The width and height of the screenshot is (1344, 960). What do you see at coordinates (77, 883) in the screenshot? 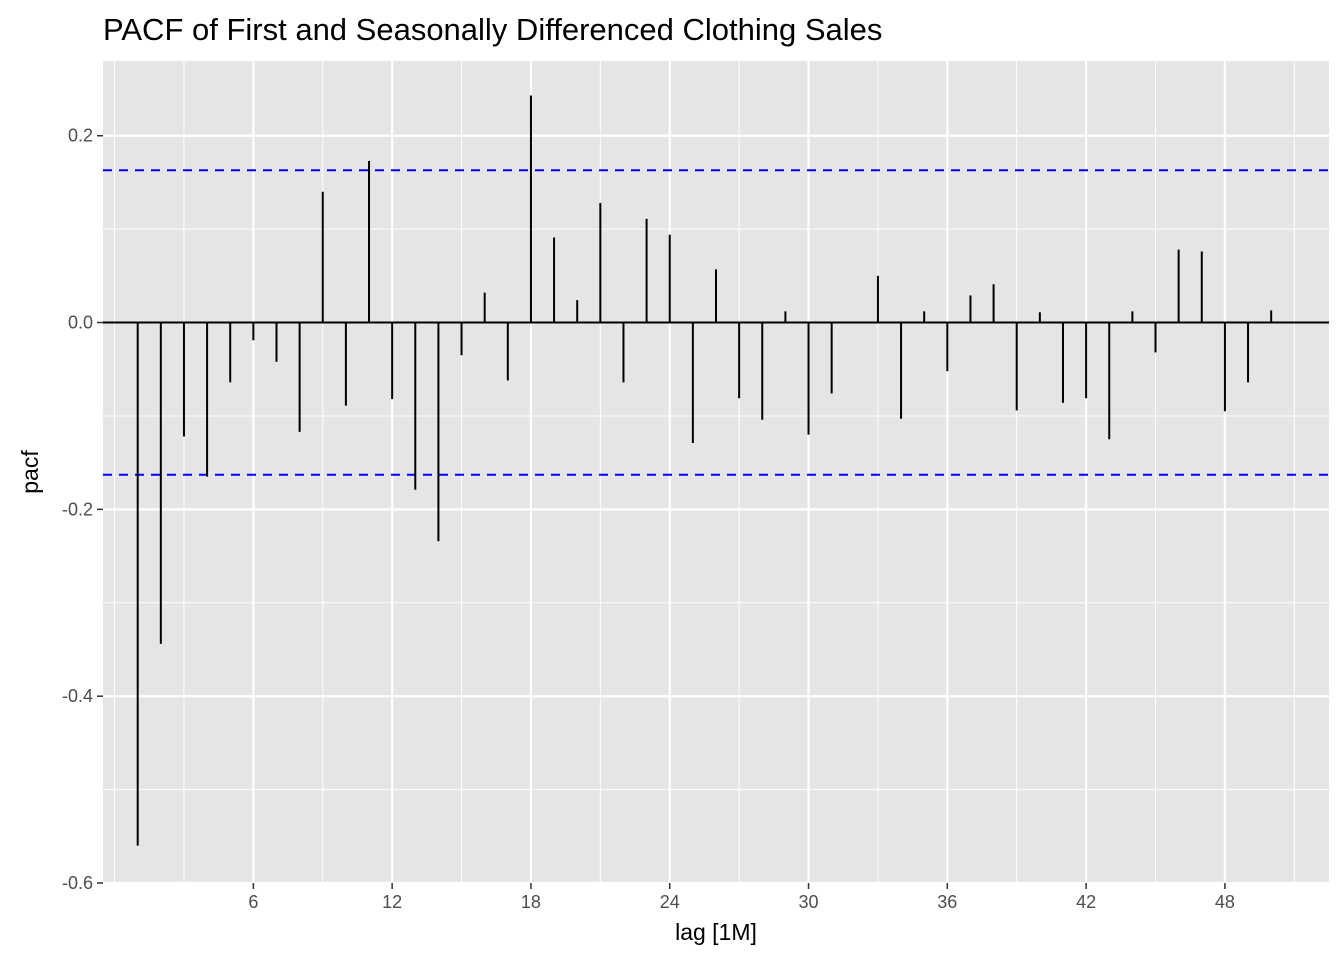
I see `y-tick-label: -0.6` at bounding box center [77, 883].